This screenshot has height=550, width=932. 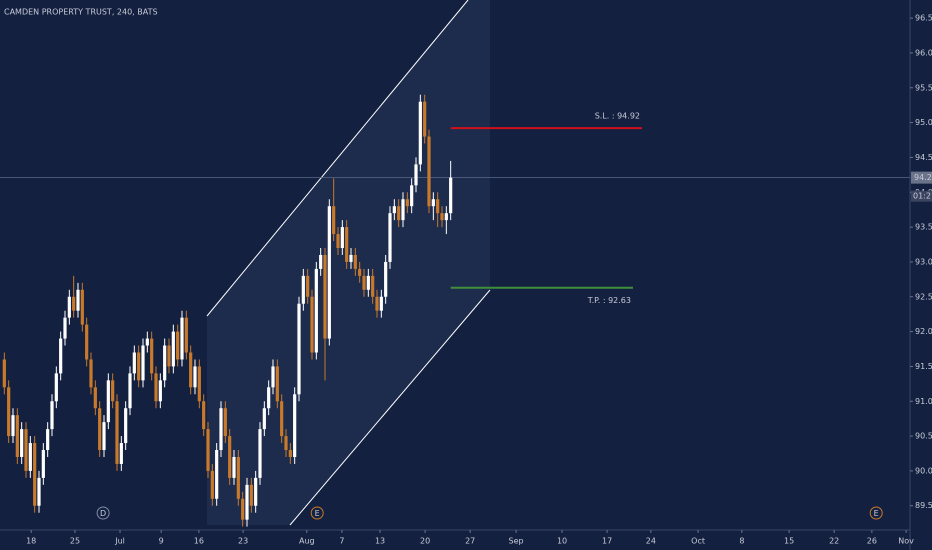 What do you see at coordinates (923, 227) in the screenshot?
I see `y-tick-label: 93.50` at bounding box center [923, 227].